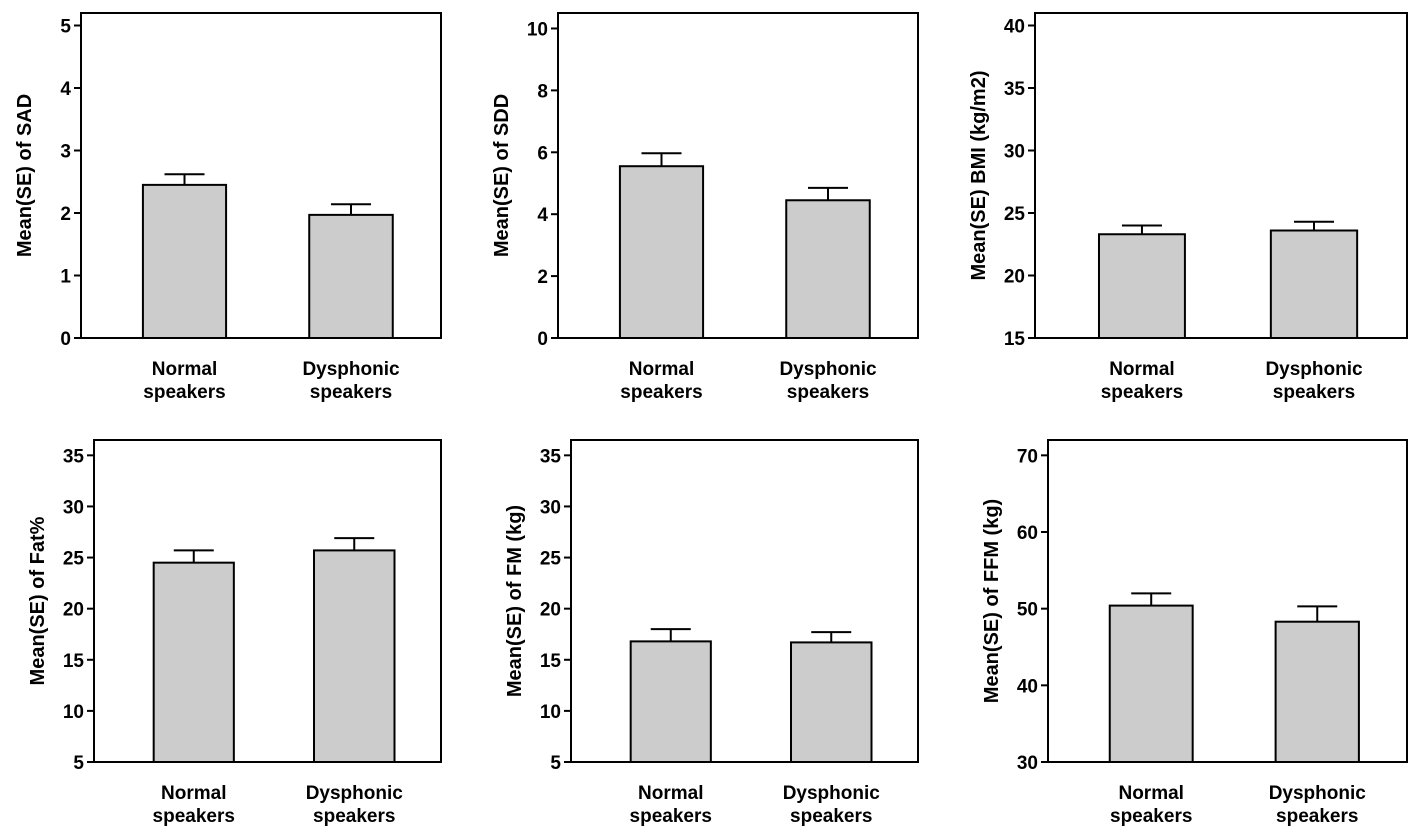 The height and width of the screenshot is (830, 1413). Describe the element at coordinates (38, 600) in the screenshot. I see `y-axis-title: Mean(SE) of Fat%` at that location.